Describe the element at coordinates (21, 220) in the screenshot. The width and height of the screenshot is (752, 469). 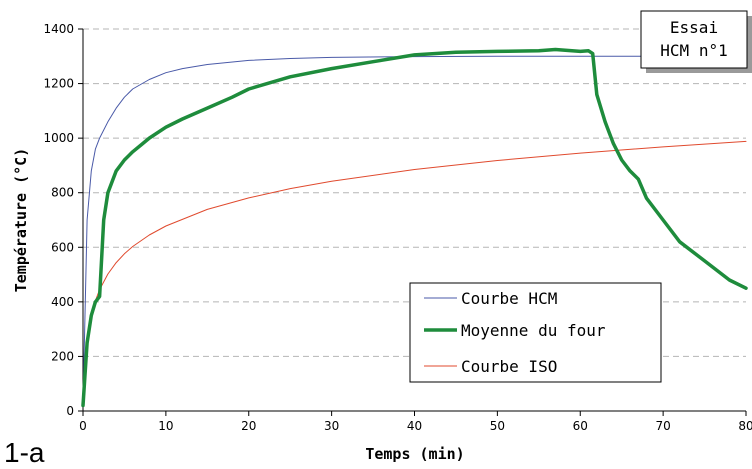
I see `y-axis-title: Température (°C)` at that location.